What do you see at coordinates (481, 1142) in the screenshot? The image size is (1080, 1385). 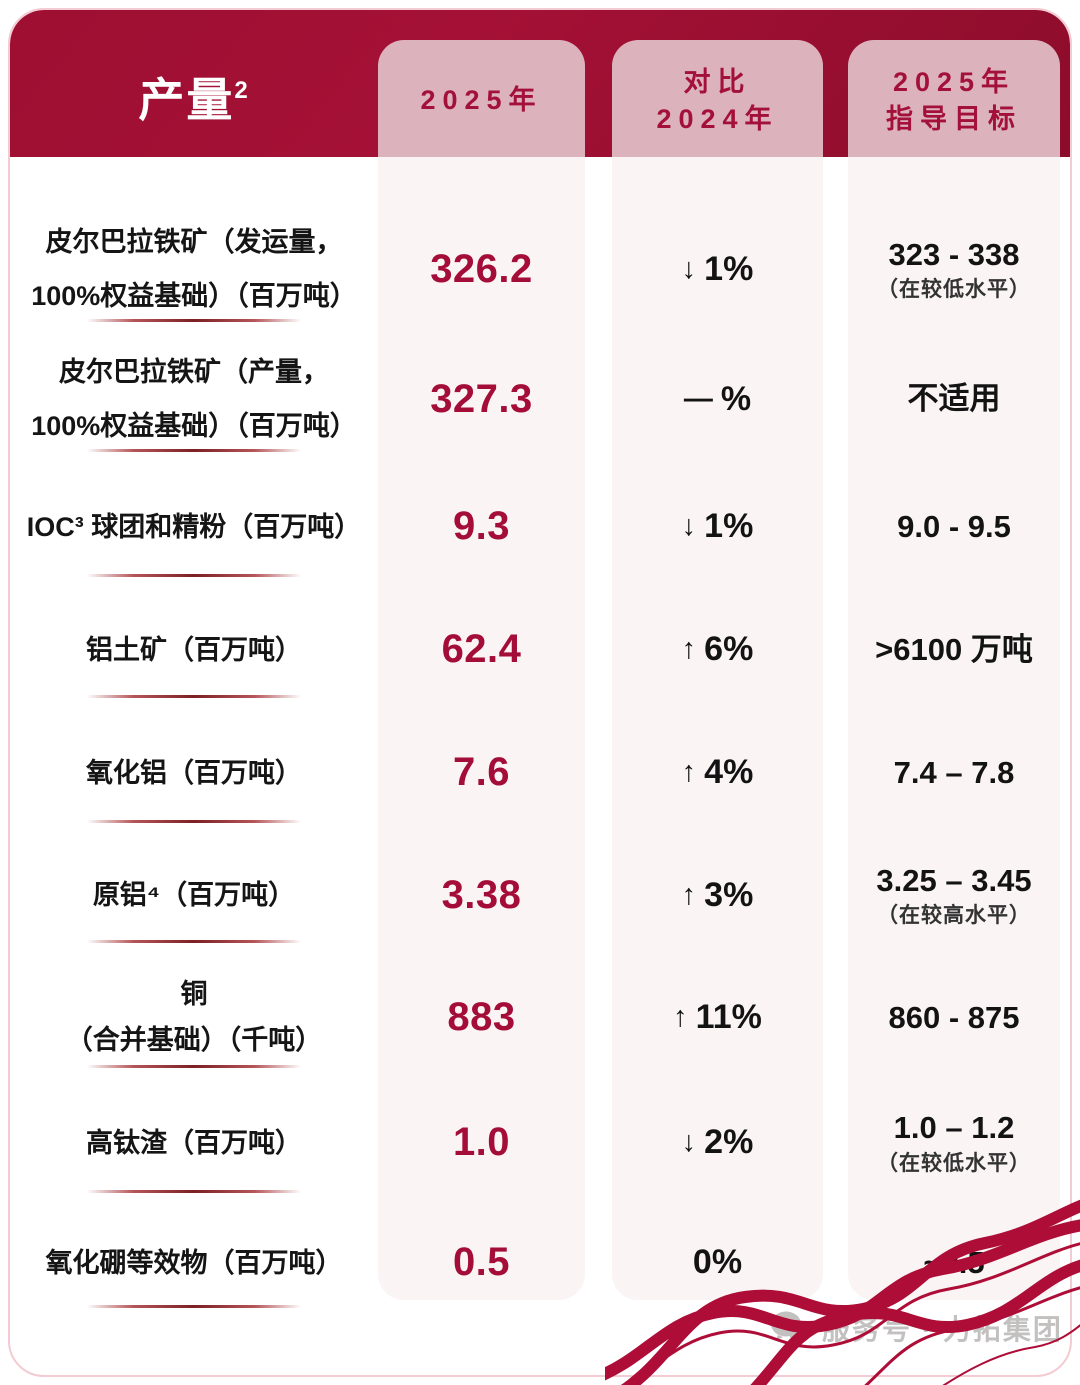 I see `value-2025: 1.0` at bounding box center [481, 1142].